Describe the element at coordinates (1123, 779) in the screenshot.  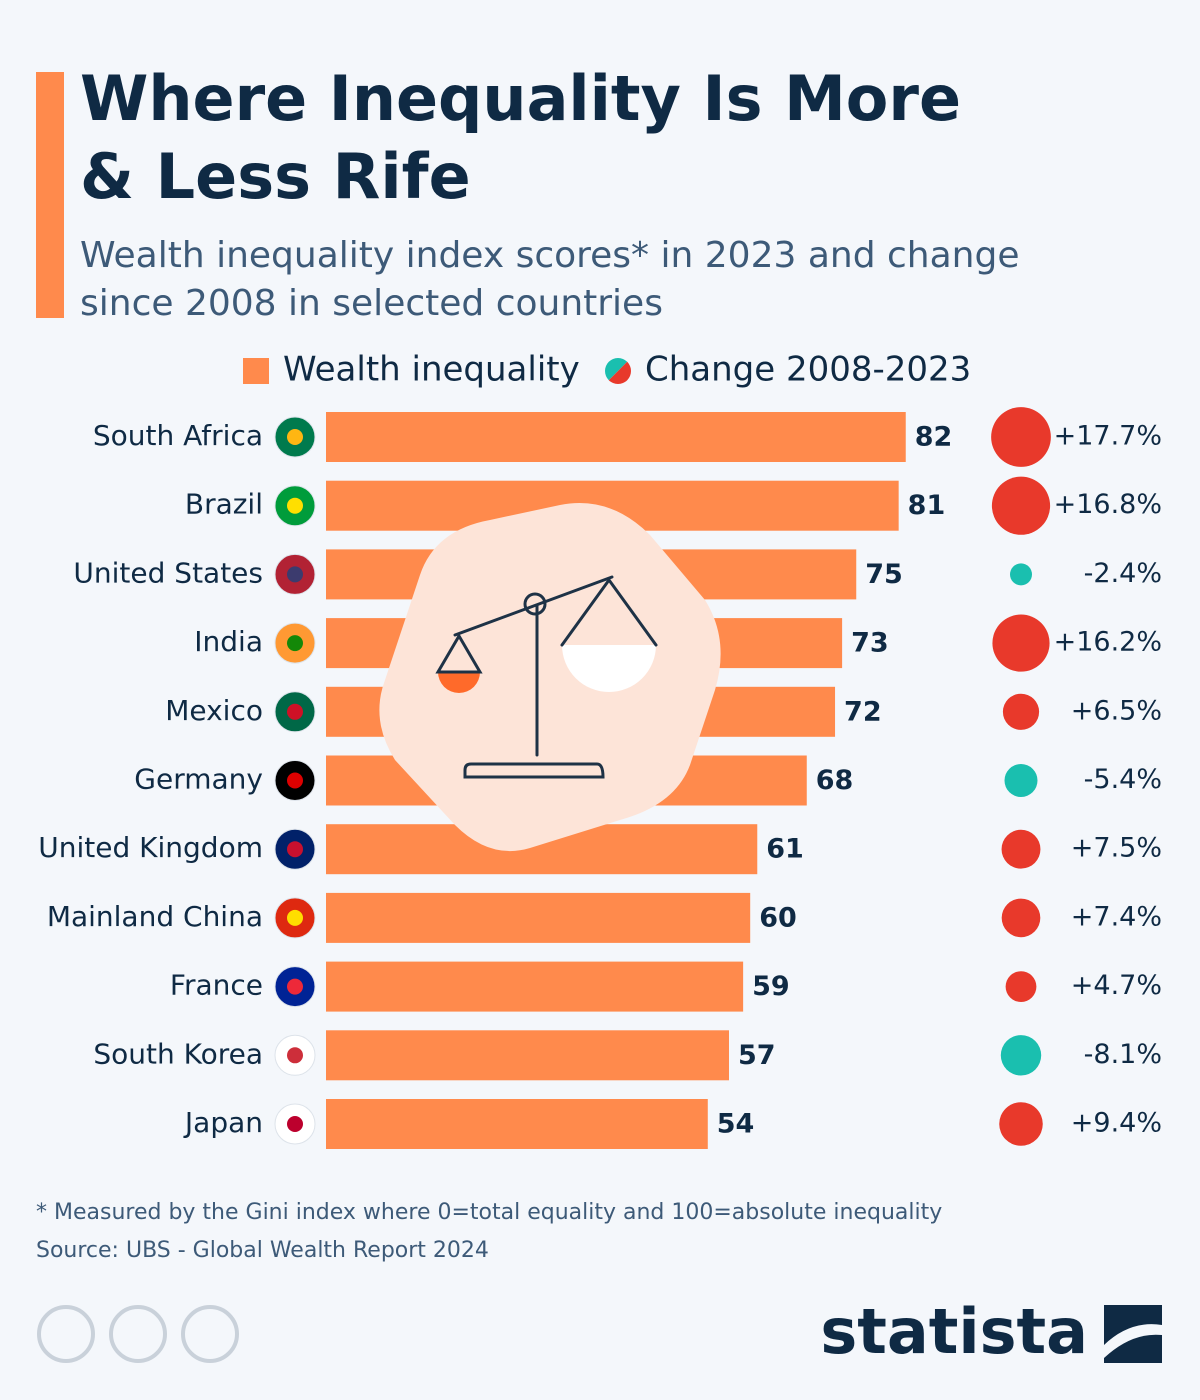
I see `change-label: -5.4%` at that location.